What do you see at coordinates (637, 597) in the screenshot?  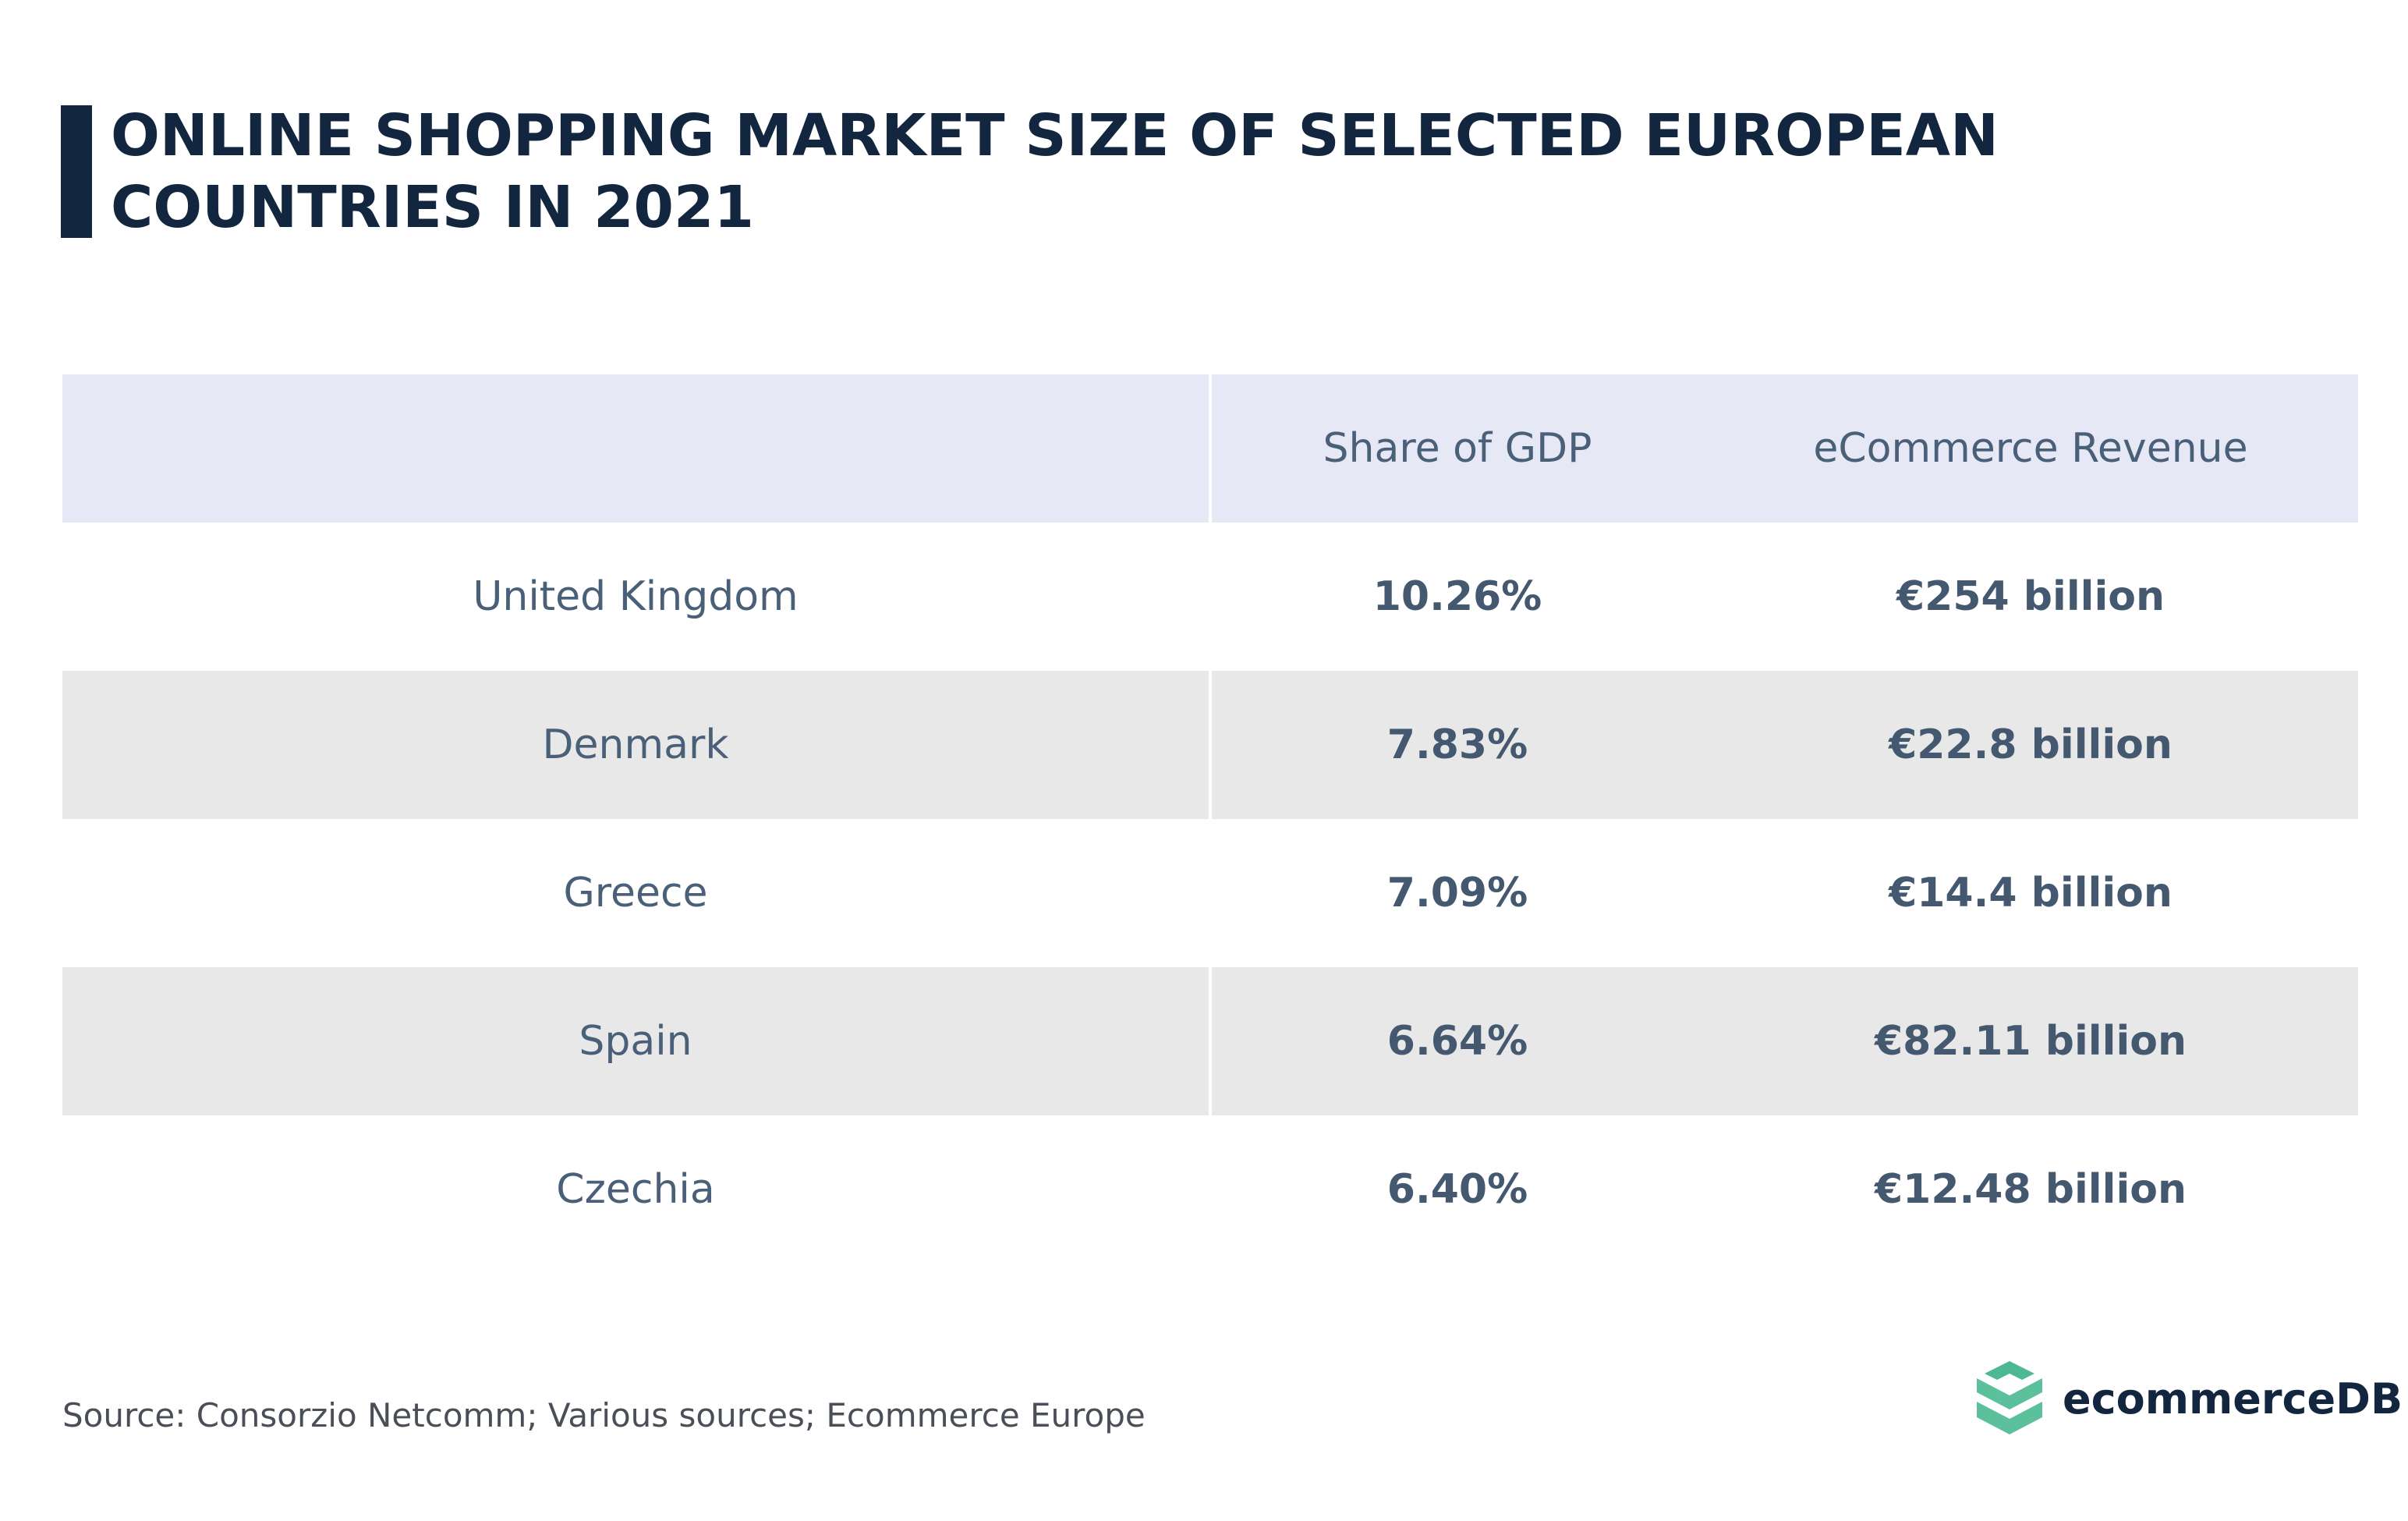 I see `country-cell: United Kingdom` at bounding box center [637, 597].